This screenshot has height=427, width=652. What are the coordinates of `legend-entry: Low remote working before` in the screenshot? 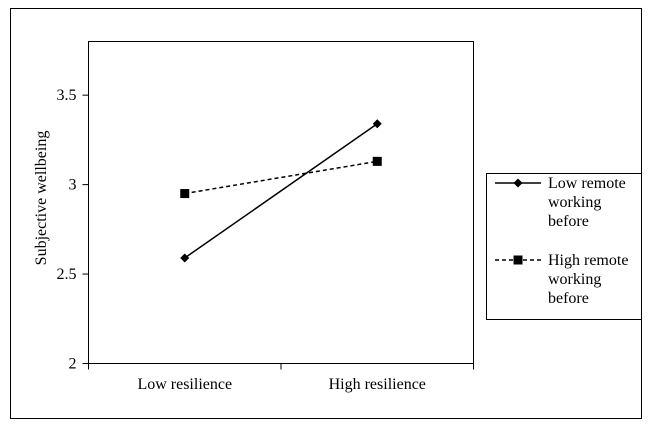 It's located at (587, 202).